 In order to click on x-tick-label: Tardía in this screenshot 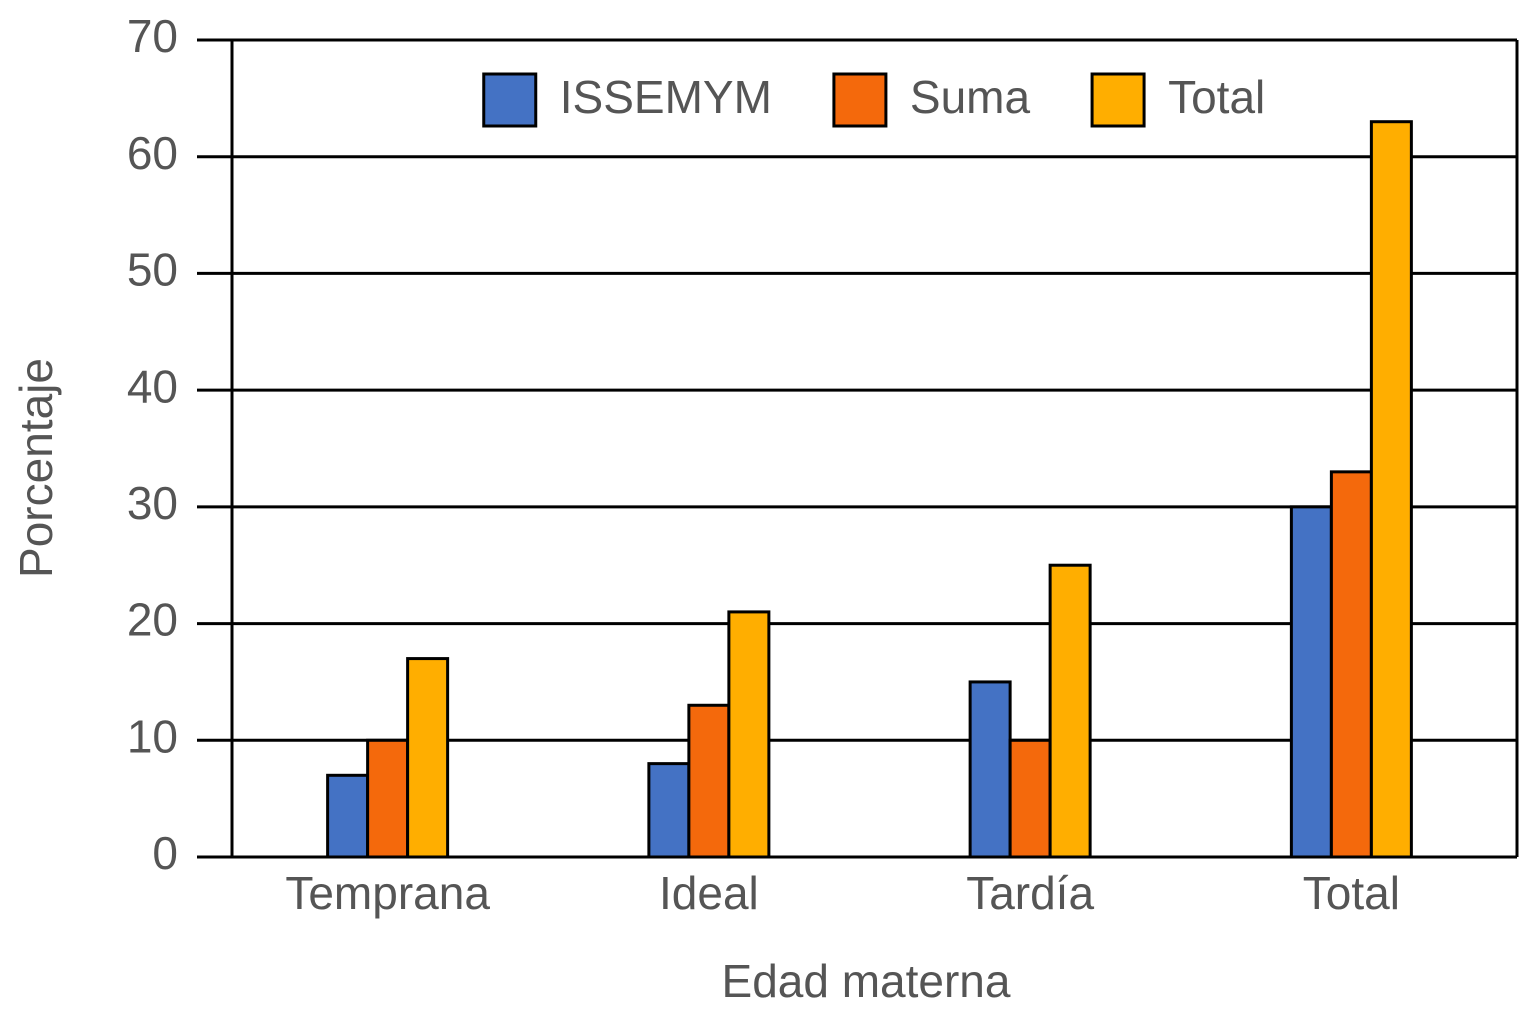, I will do `click(1030, 893)`.